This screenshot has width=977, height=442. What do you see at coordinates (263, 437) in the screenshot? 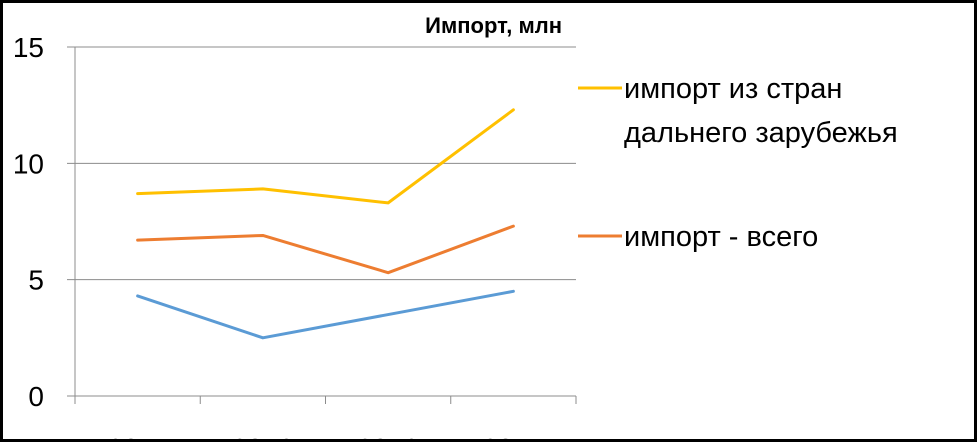
I see `x-tick-label: 2012` at bounding box center [263, 437].